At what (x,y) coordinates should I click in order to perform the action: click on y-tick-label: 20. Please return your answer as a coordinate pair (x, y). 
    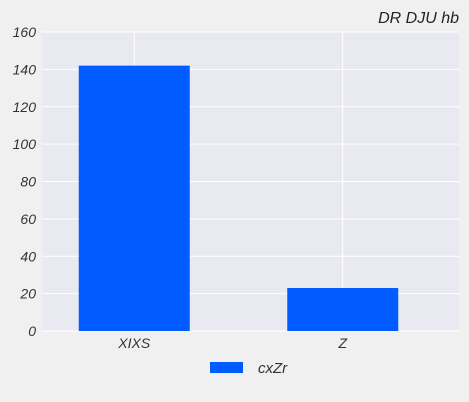
    Looking at the image, I should click on (27, 294).